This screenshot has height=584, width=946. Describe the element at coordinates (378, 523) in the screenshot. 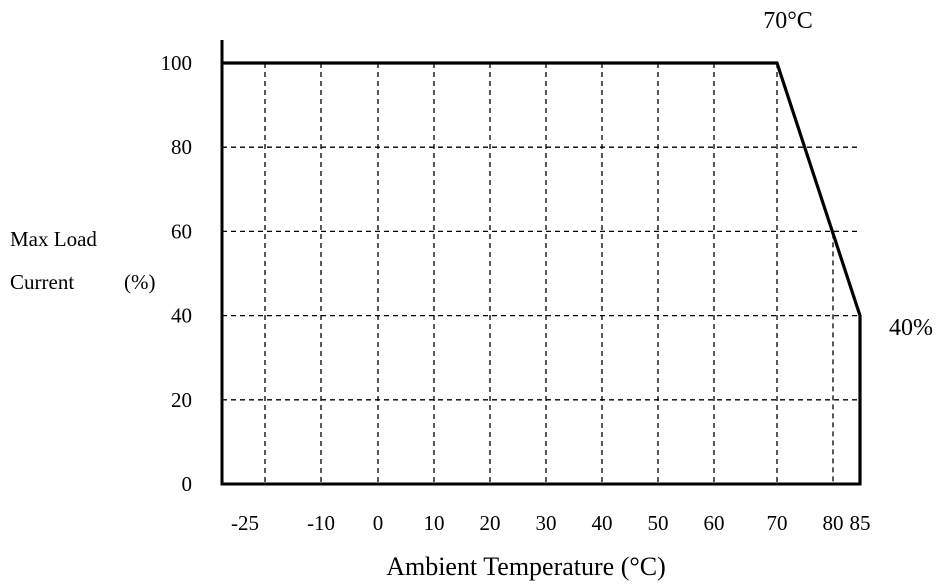

I see `x-tick-label: 0` at that location.